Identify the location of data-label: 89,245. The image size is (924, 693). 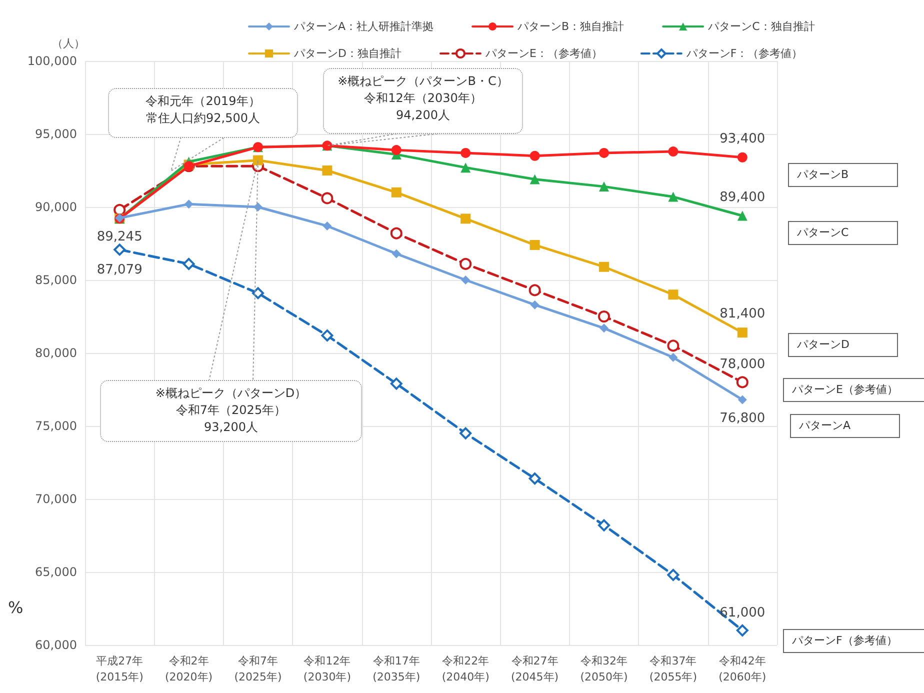
(119, 237).